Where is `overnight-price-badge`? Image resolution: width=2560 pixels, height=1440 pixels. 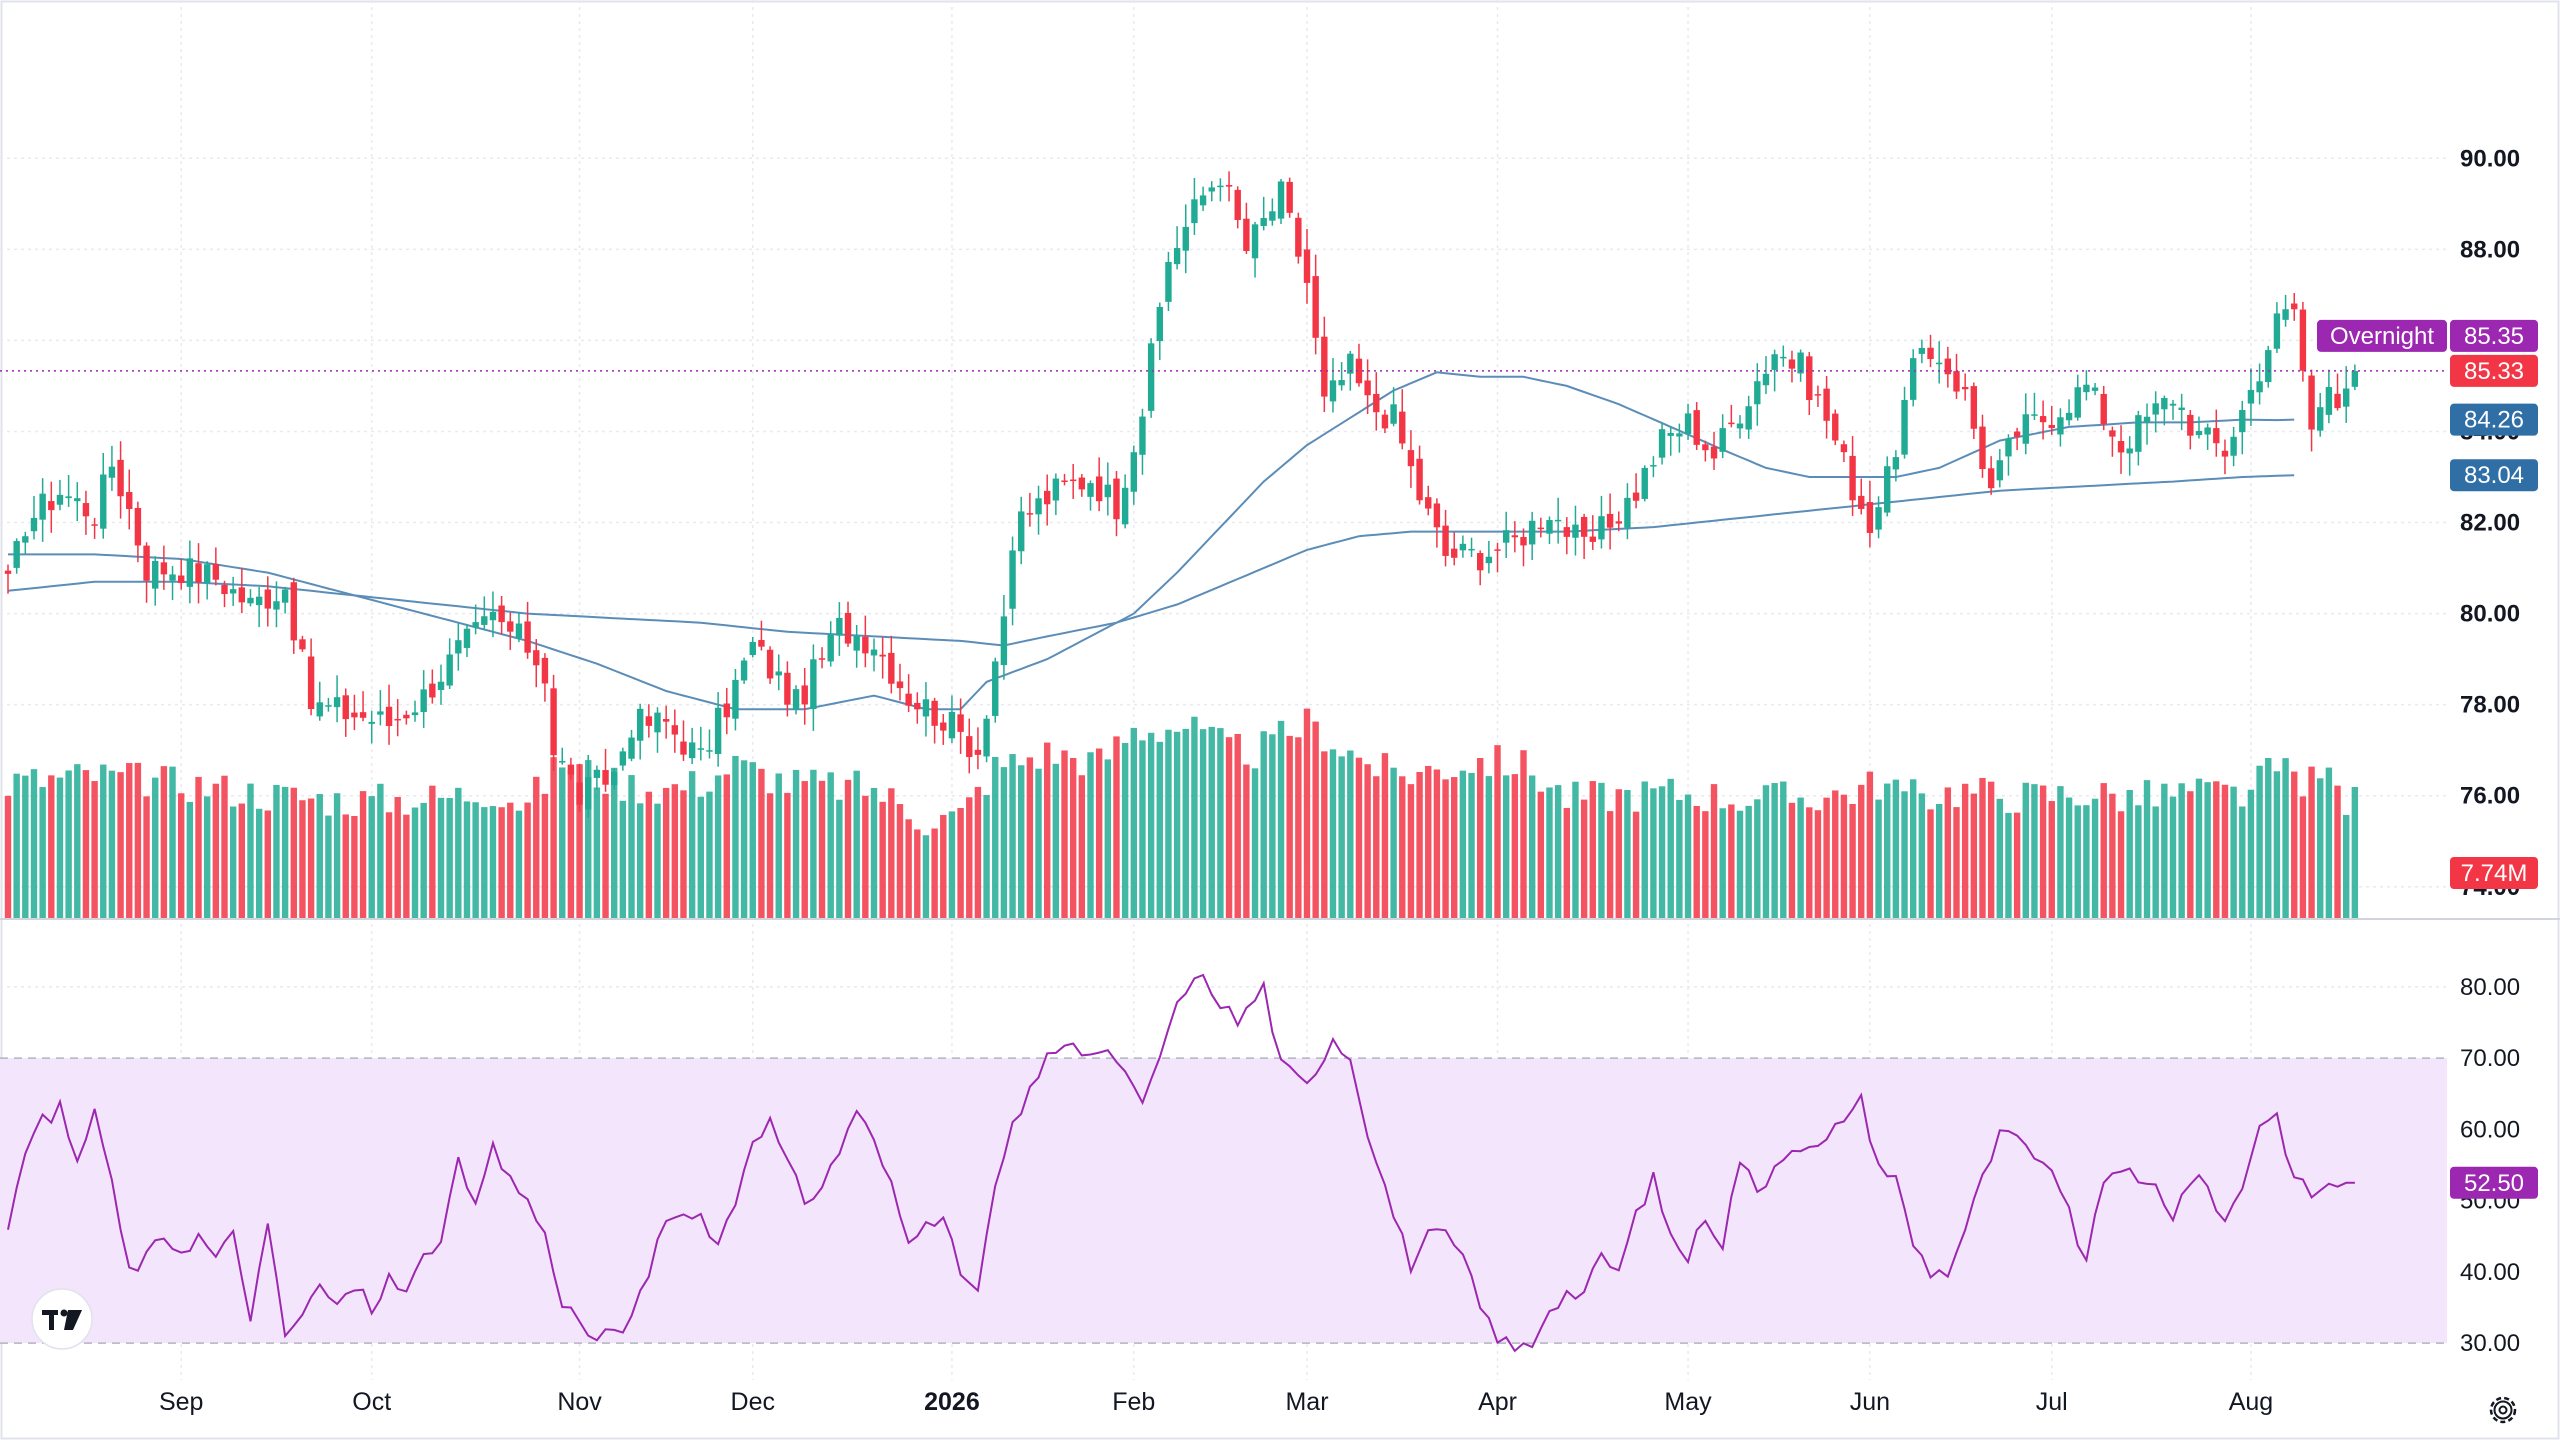 overnight-price-badge is located at coordinates (2494, 335).